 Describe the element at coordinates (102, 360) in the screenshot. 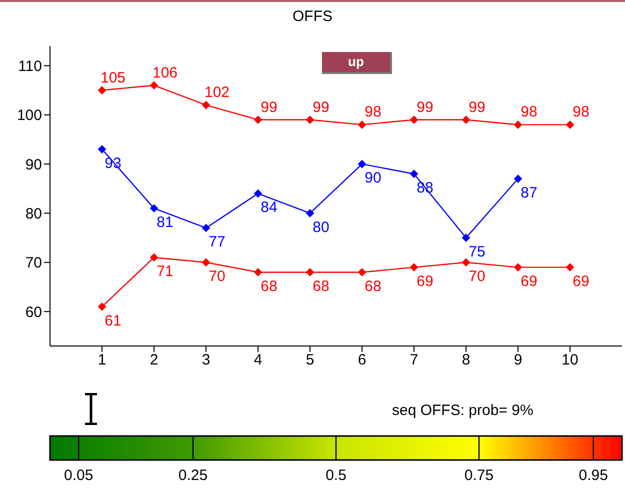

I see `x-tick-label: 1` at that location.